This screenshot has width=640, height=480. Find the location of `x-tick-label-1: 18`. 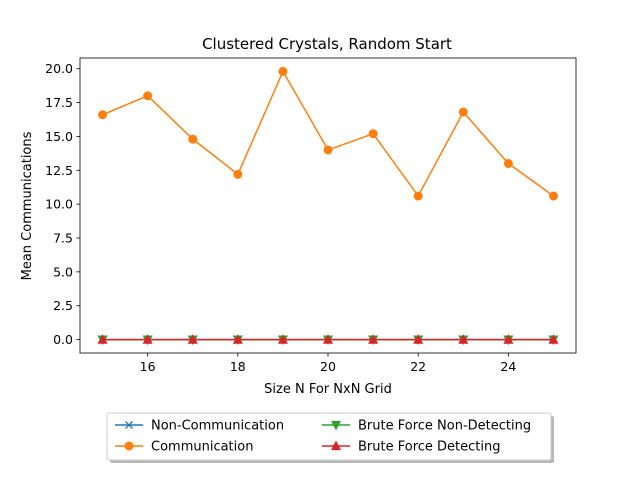

x-tick-label-1: 18 is located at coordinates (238, 366).